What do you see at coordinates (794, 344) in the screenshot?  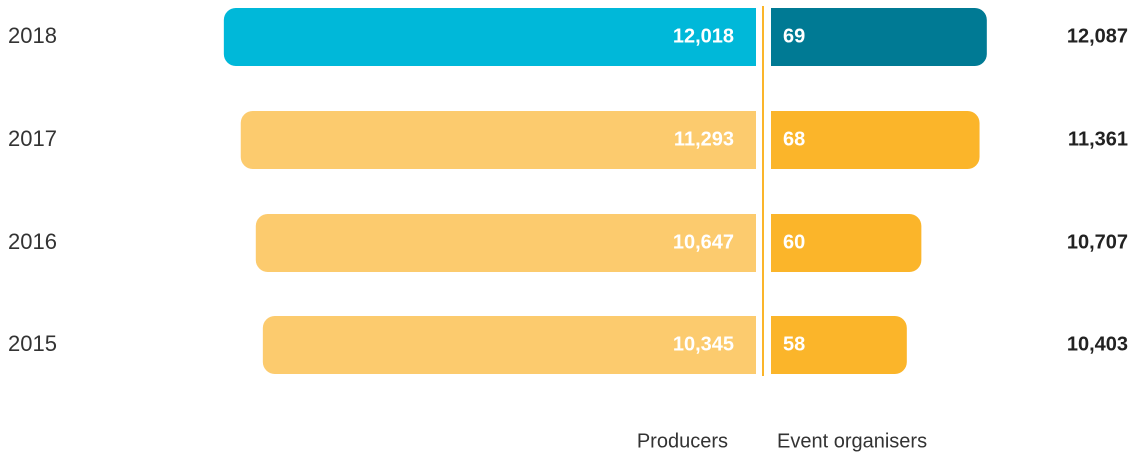 I see `value-label: 58` at bounding box center [794, 344].